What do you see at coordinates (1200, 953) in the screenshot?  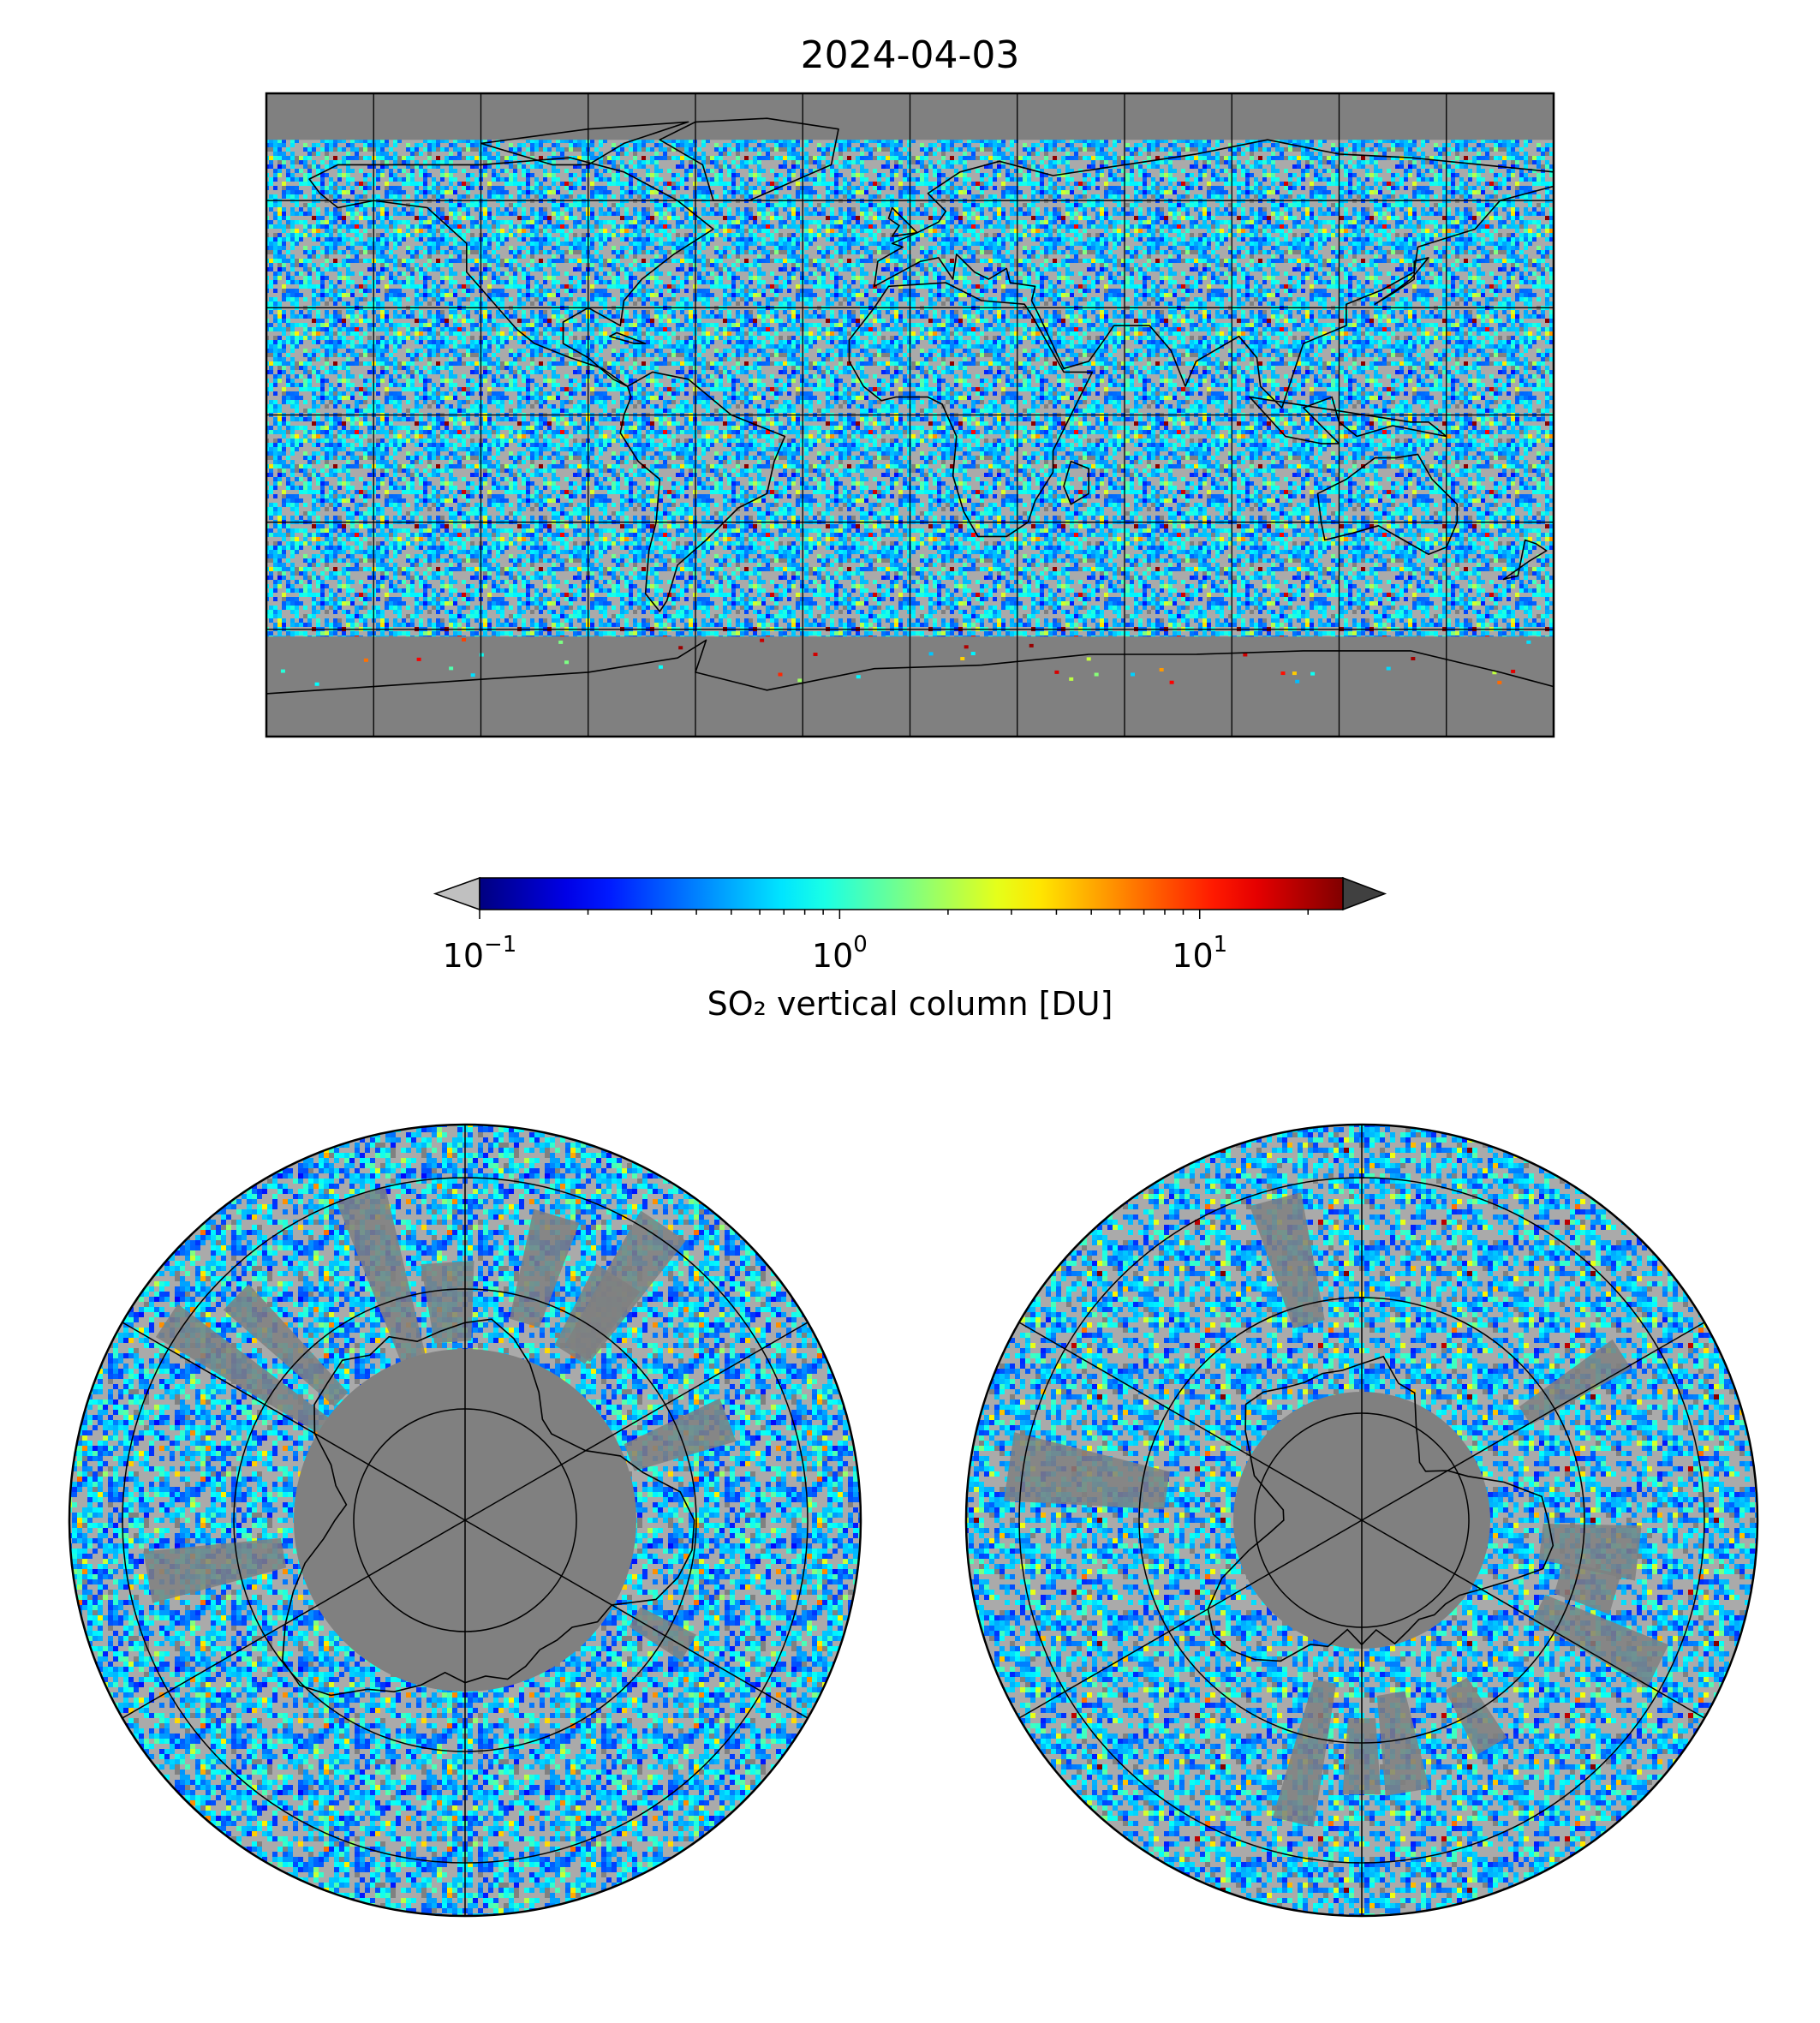 I see `colorbar-tick-label: 10¹` at bounding box center [1200, 953].